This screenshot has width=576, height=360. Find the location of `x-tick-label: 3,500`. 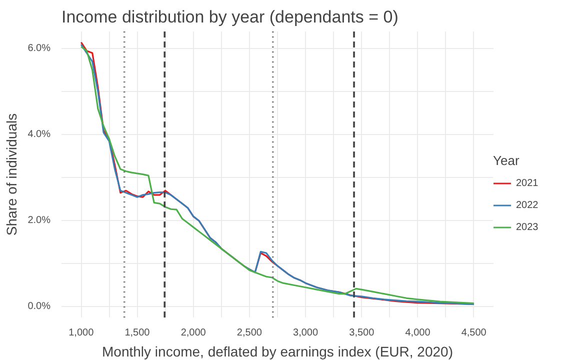

x-tick-label: 3,500 is located at coordinates (362, 333).